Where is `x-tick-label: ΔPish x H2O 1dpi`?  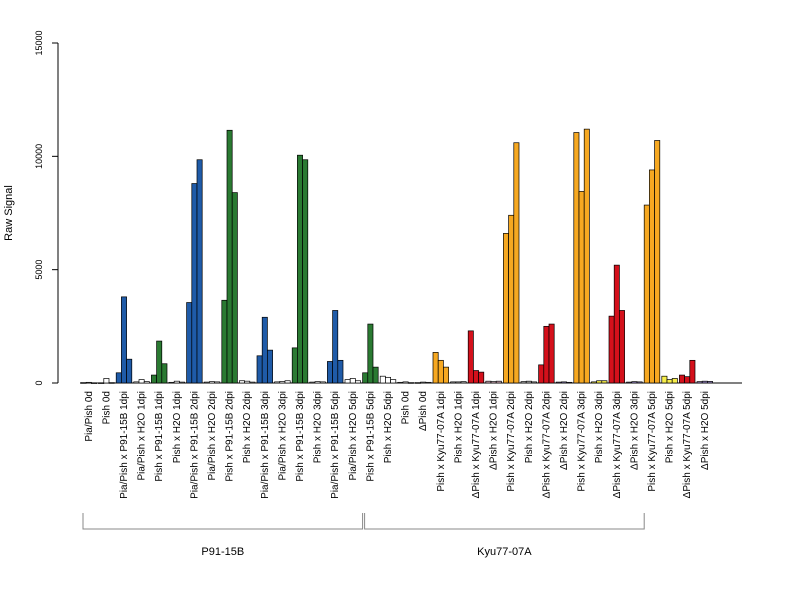 x-tick-label: ΔPish x H2O 1dpi is located at coordinates (494, 430).